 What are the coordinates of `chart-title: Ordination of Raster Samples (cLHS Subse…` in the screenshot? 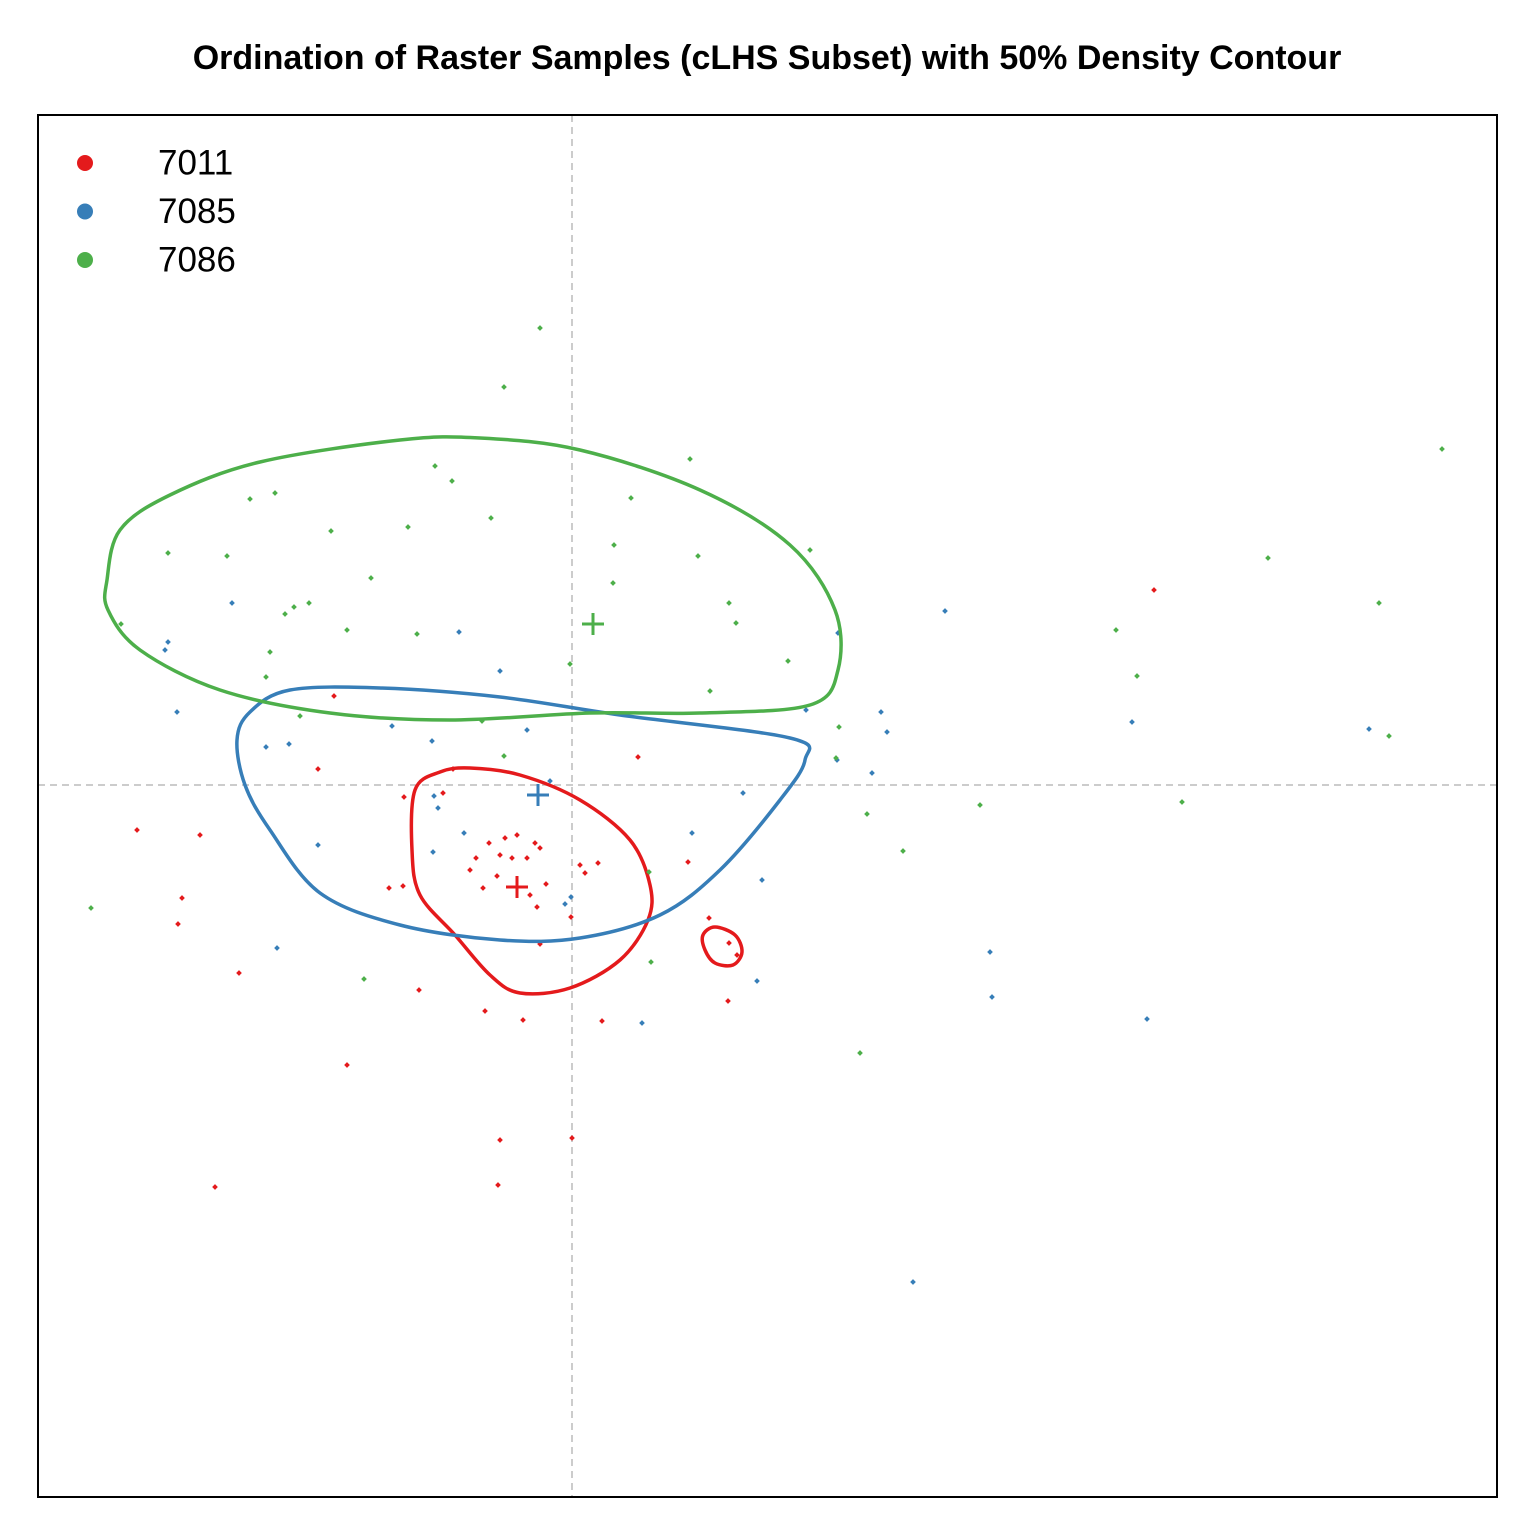 It's located at (767, 58).